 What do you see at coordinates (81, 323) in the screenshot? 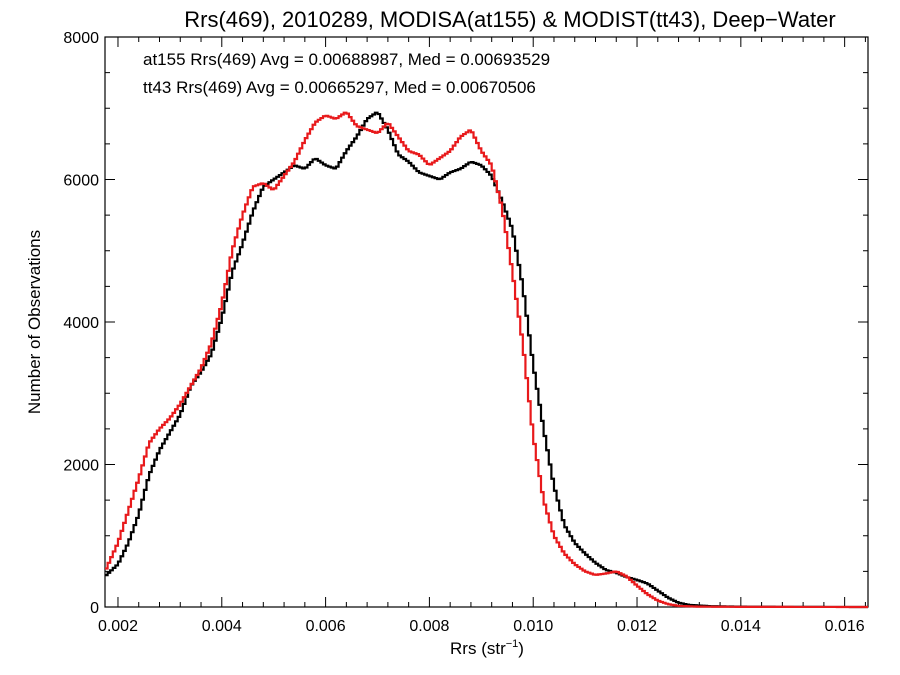
I see `y-tick-label: 4000` at bounding box center [81, 323].